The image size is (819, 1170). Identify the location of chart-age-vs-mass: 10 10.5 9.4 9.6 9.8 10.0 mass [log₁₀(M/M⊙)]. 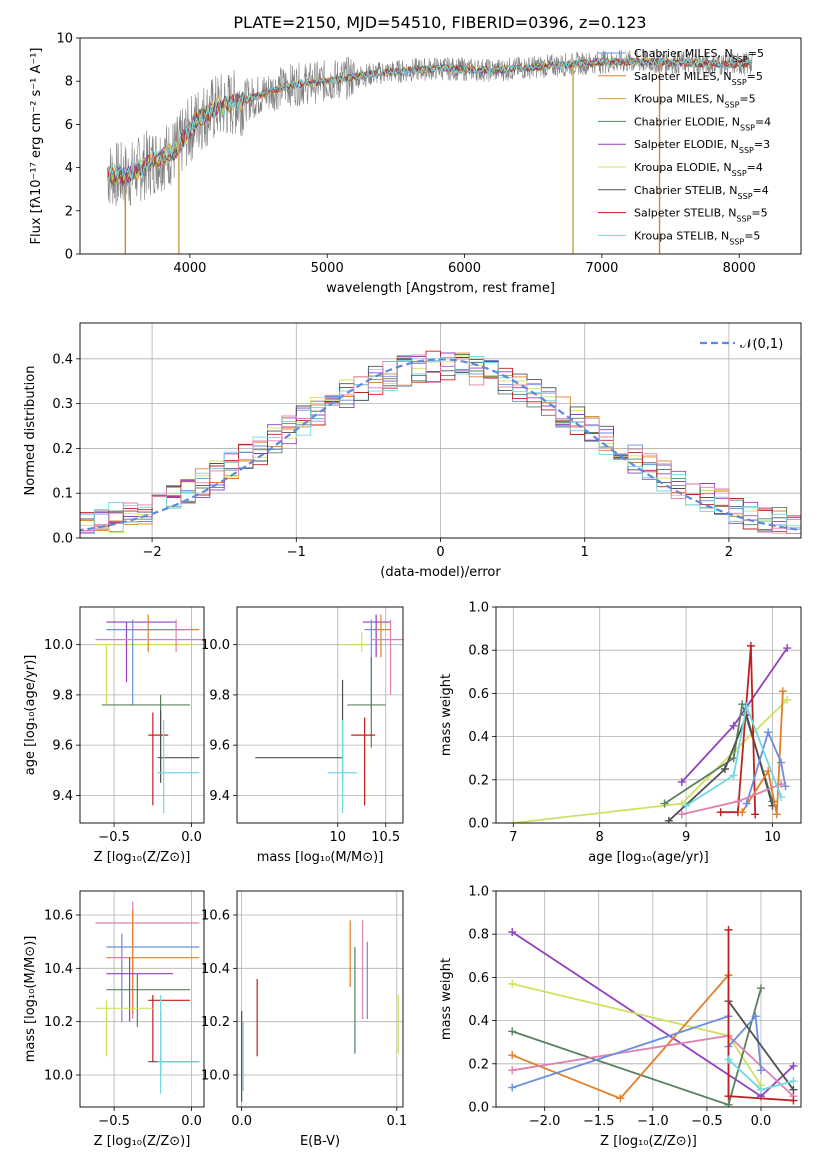
(302, 735).